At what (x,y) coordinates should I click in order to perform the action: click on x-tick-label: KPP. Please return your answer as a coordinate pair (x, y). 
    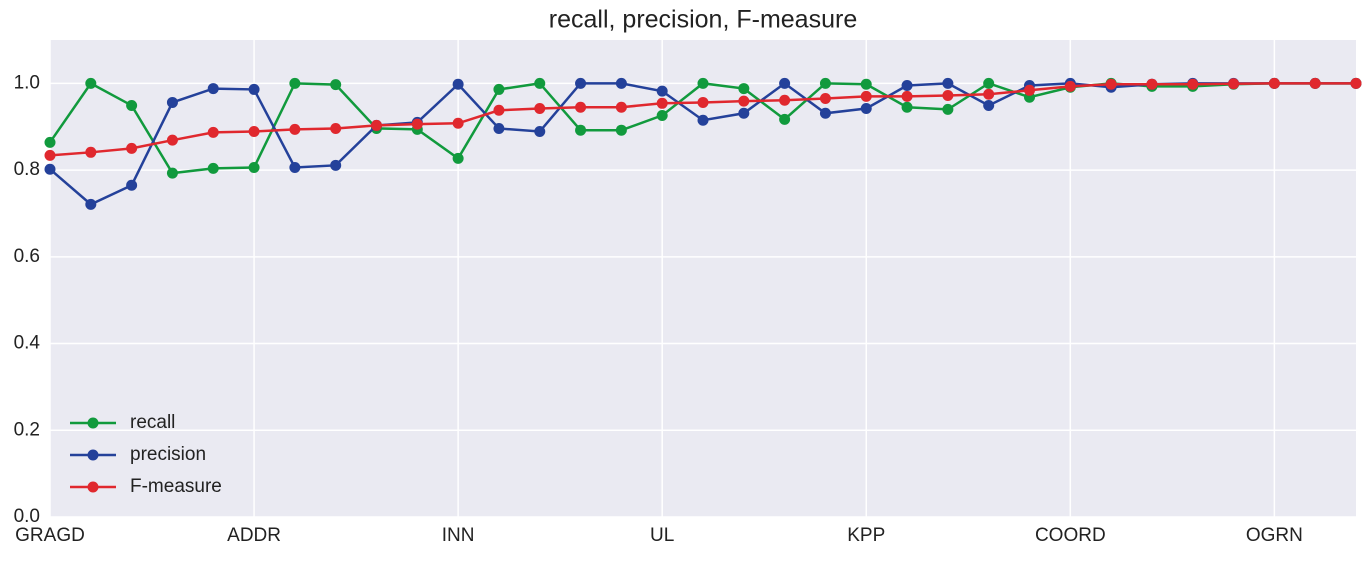
    Looking at the image, I should click on (866, 535).